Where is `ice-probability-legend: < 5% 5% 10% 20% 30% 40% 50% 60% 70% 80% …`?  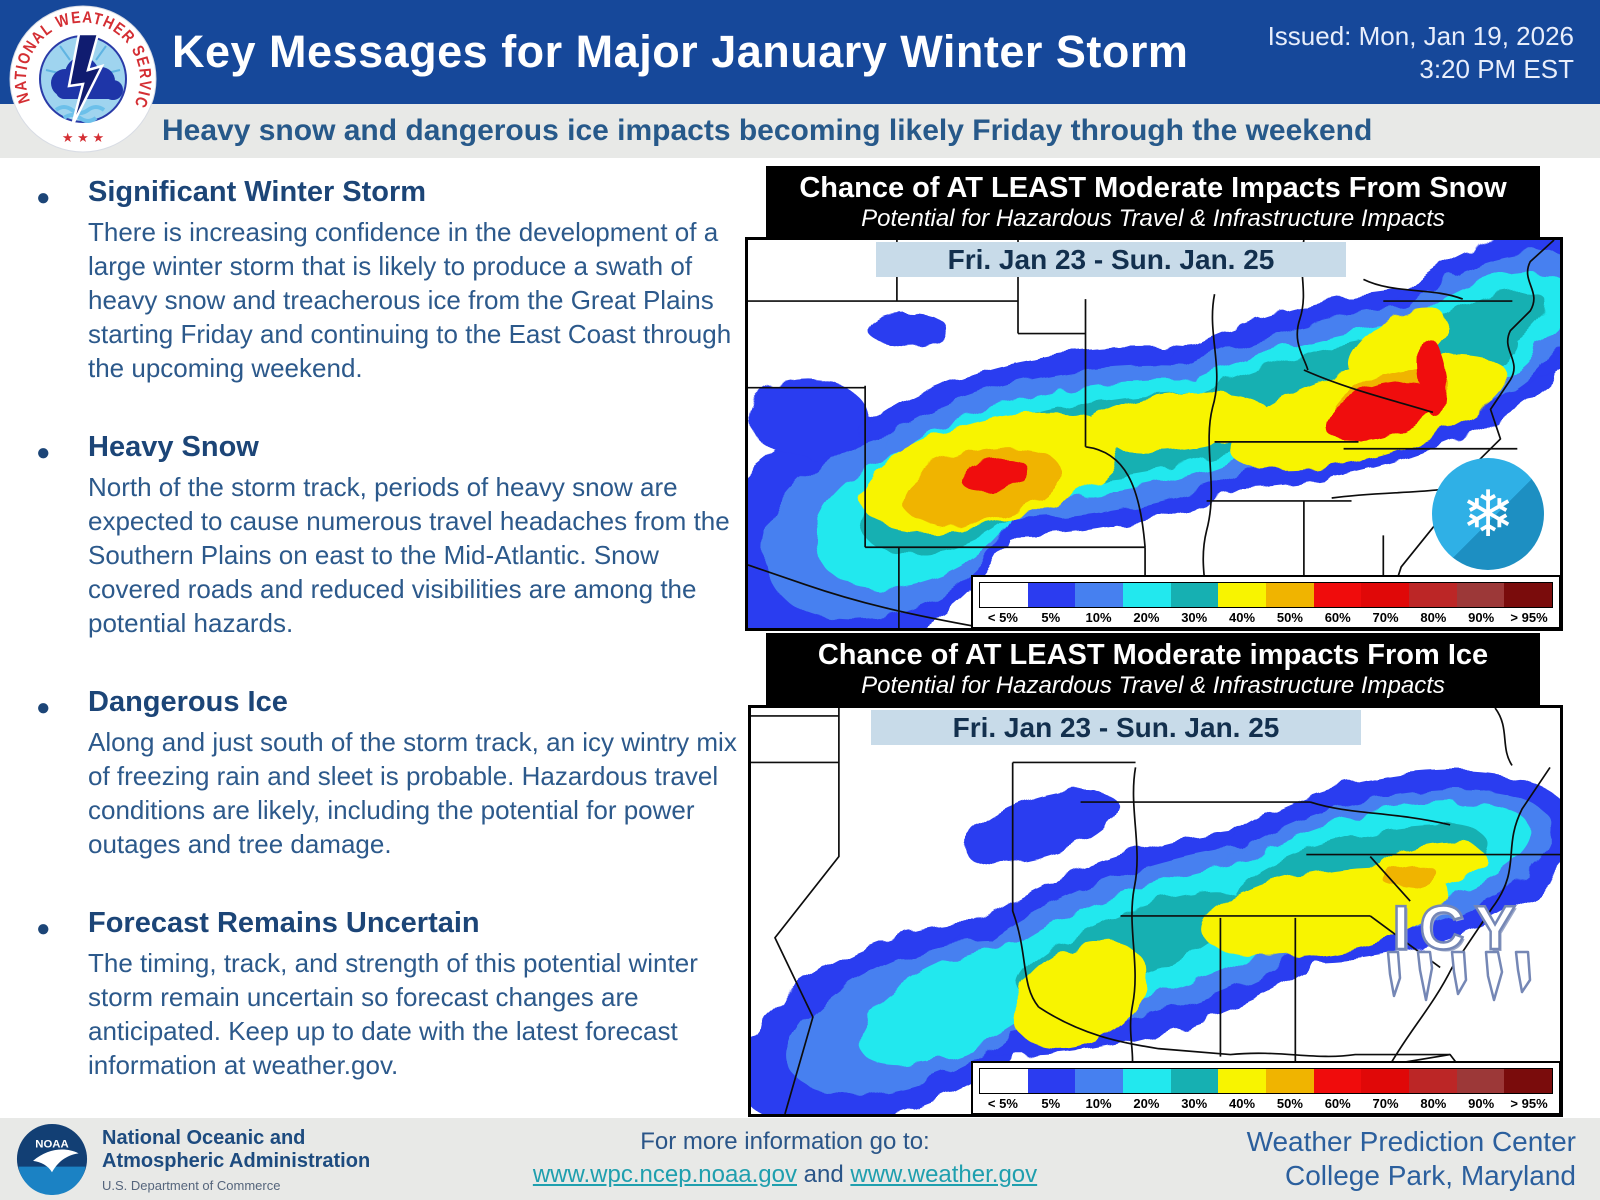 ice-probability-legend: < 5% 5% 10% 20% 30% 40% 50% 60% 70% 80% … is located at coordinates (1265, 1087).